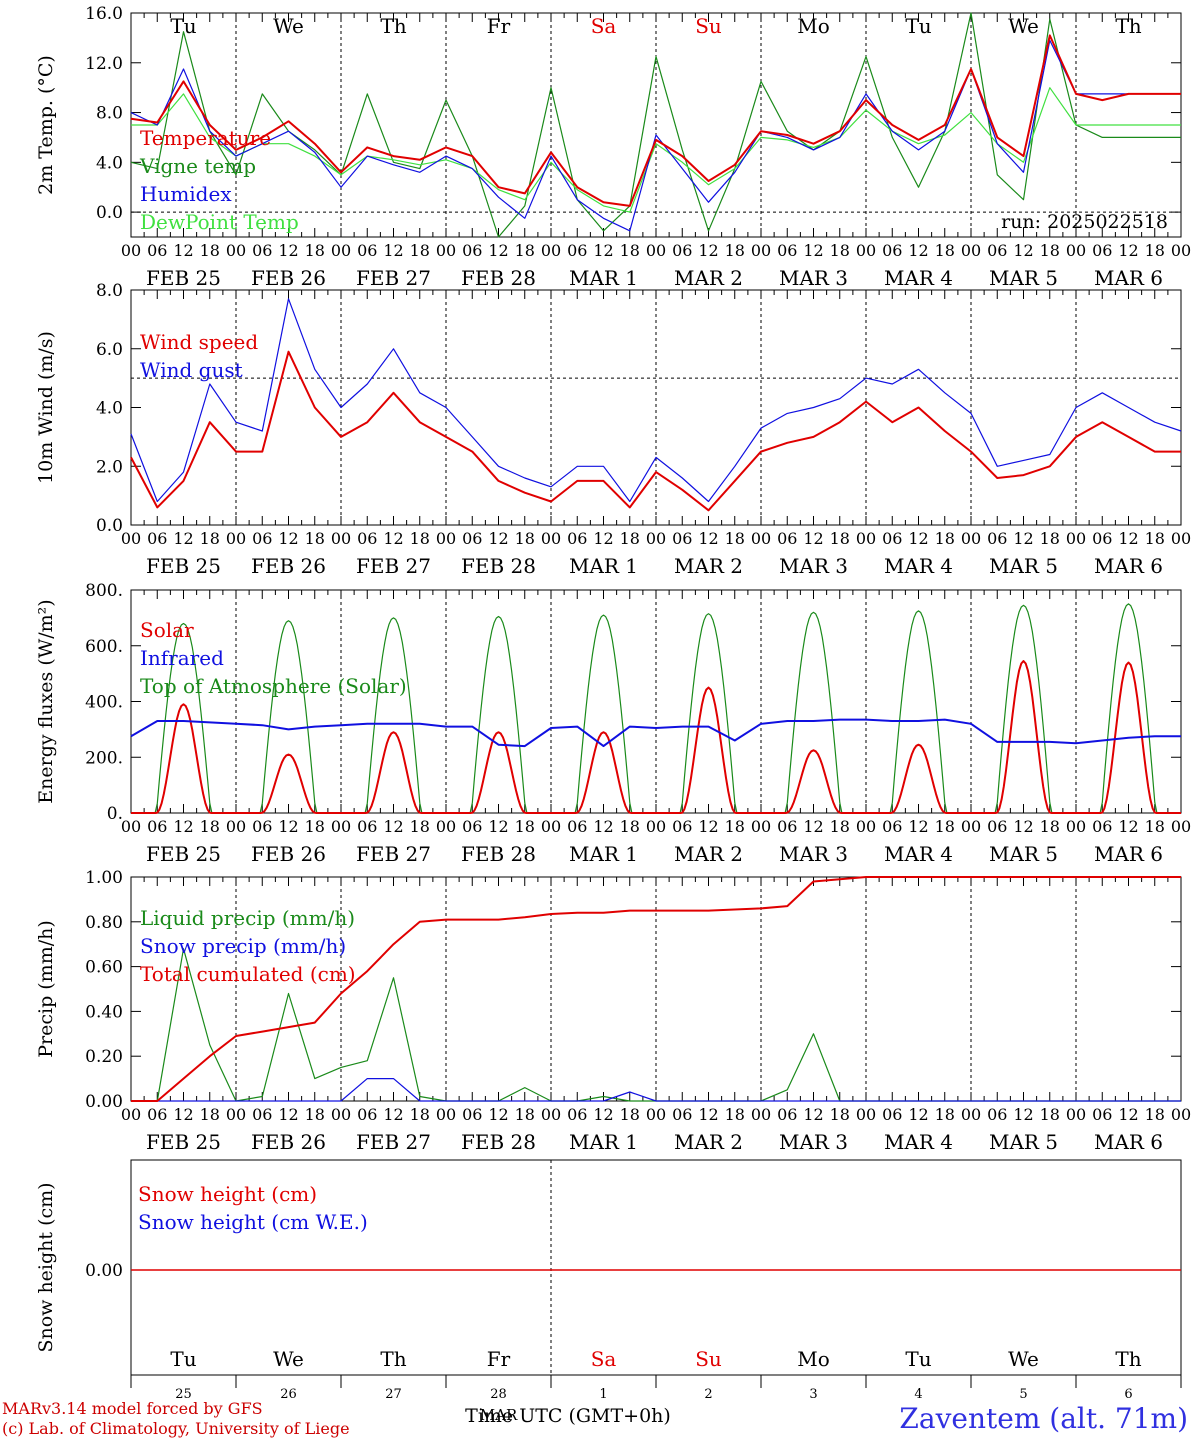 This screenshot has width=1194, height=1440. Describe the element at coordinates (109, 114) in the screenshot. I see `y-tick-label: 8.0` at that location.